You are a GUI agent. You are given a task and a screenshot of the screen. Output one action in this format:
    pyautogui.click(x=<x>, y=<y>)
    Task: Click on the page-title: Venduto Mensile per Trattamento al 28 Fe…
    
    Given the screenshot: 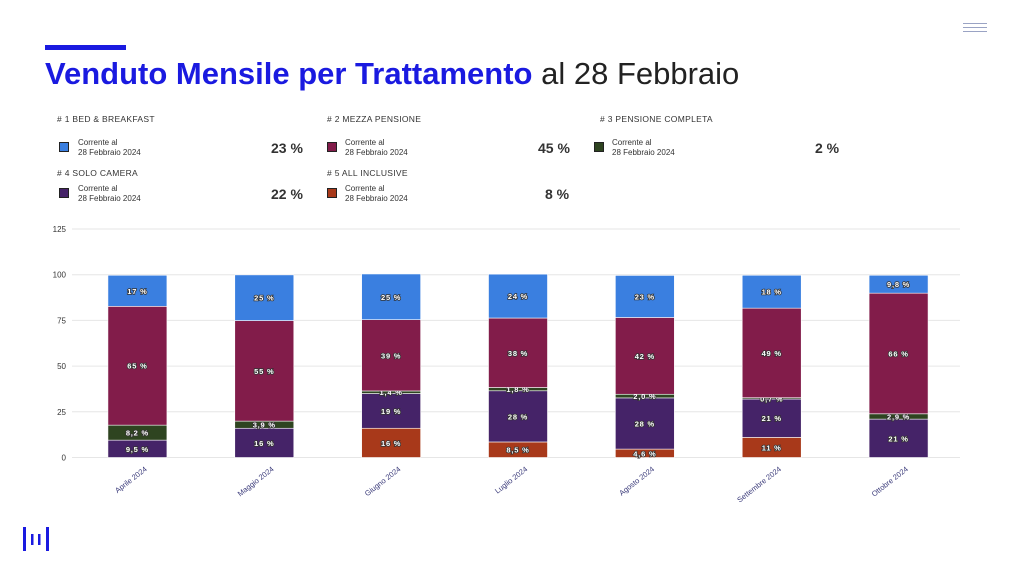 What is the action you would take?
    pyautogui.click(x=392, y=74)
    